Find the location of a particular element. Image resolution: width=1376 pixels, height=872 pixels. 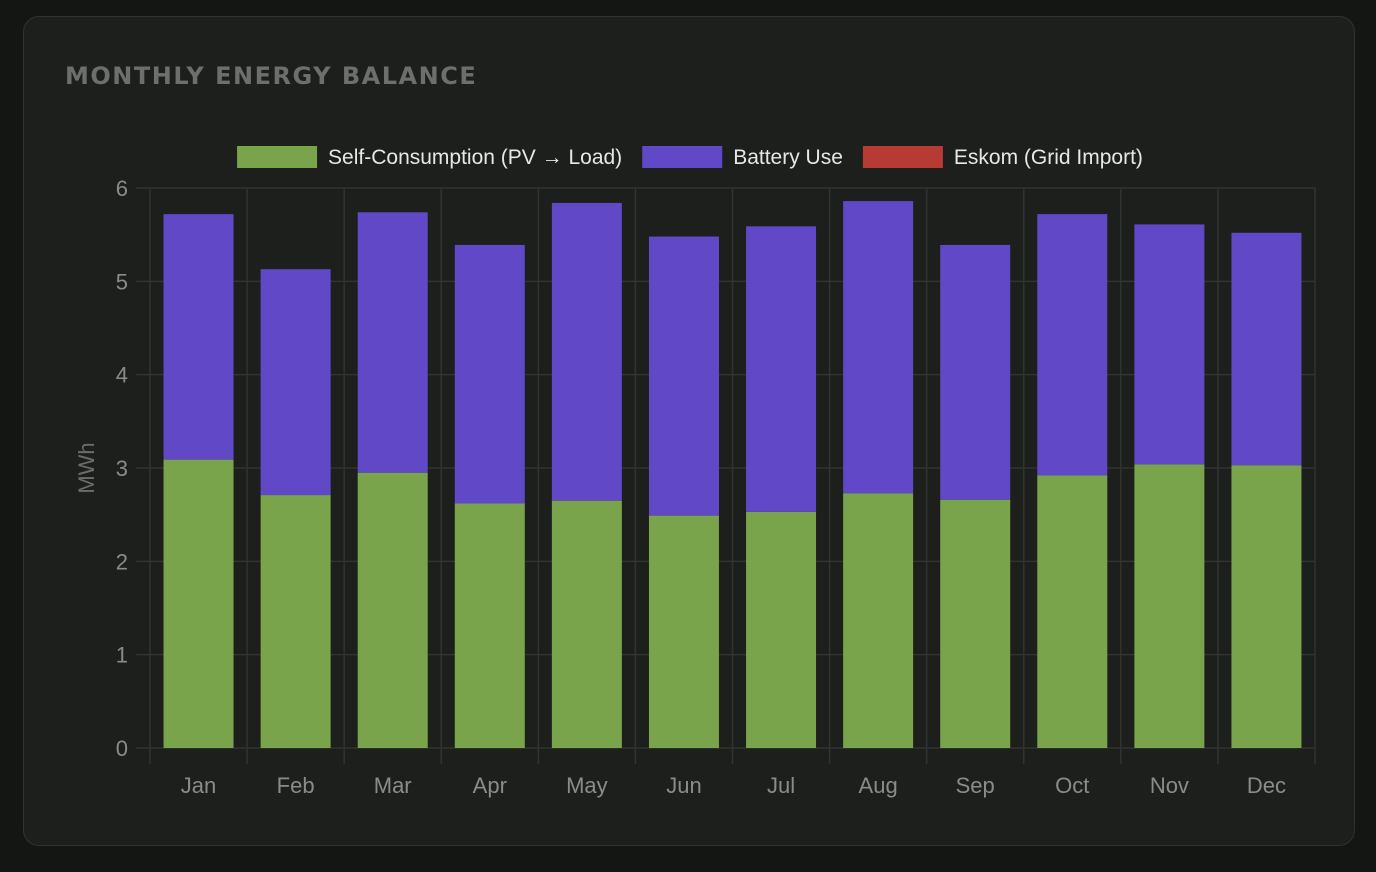

x-tick-label: Jan is located at coordinates (198, 785).